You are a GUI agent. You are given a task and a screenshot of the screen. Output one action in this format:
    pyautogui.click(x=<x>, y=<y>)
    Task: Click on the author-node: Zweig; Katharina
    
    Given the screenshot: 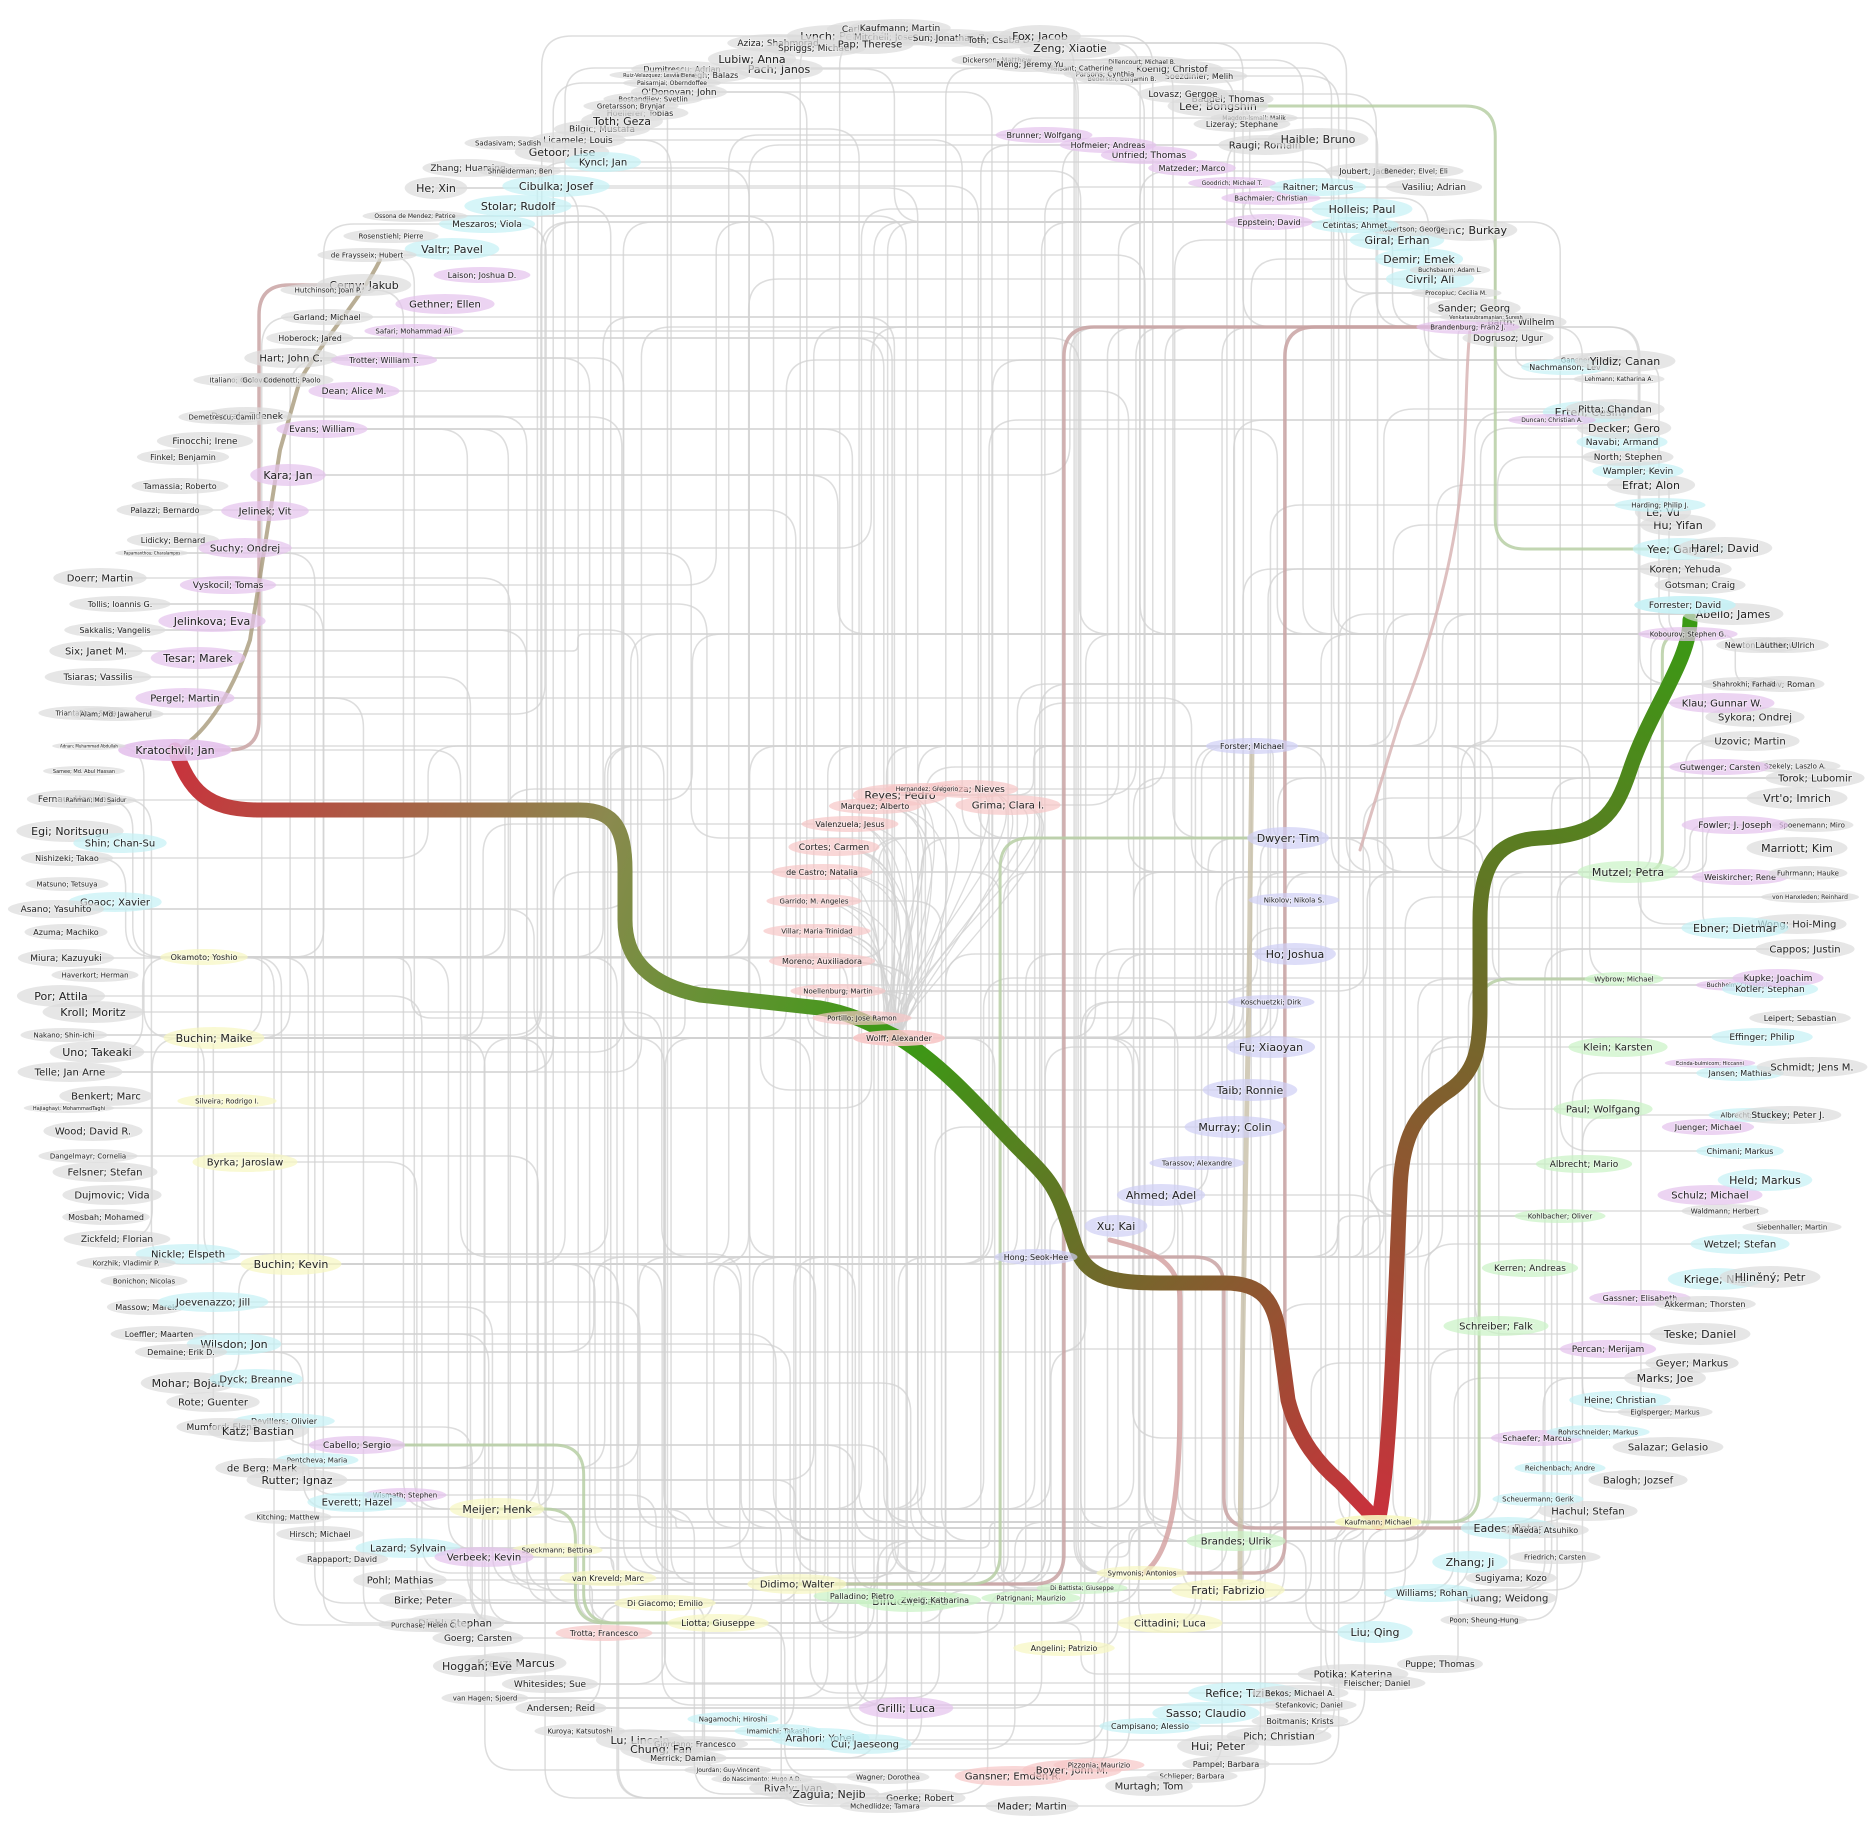 What is the action you would take?
    pyautogui.click(x=935, y=1600)
    